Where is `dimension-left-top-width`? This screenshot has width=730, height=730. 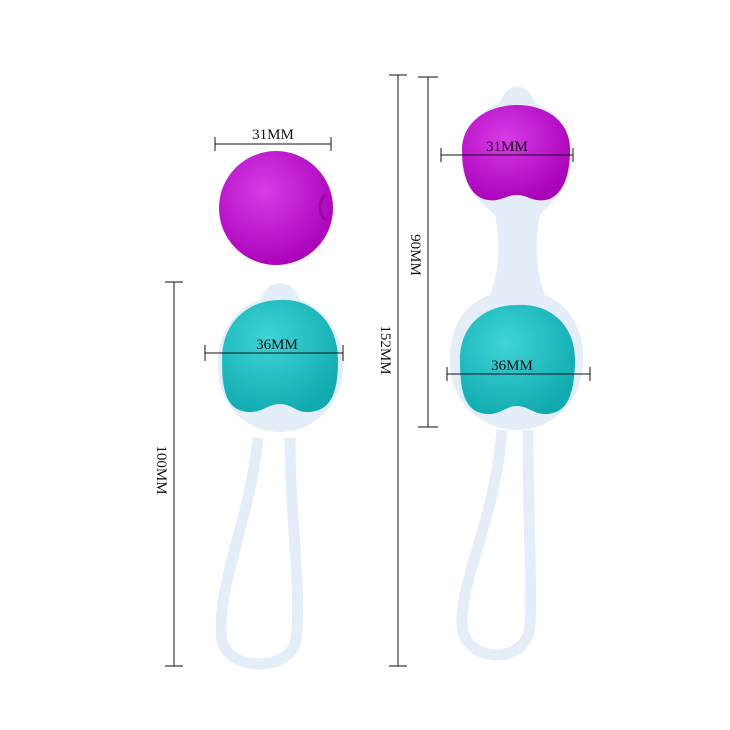 dimension-left-top-width is located at coordinates (273, 144).